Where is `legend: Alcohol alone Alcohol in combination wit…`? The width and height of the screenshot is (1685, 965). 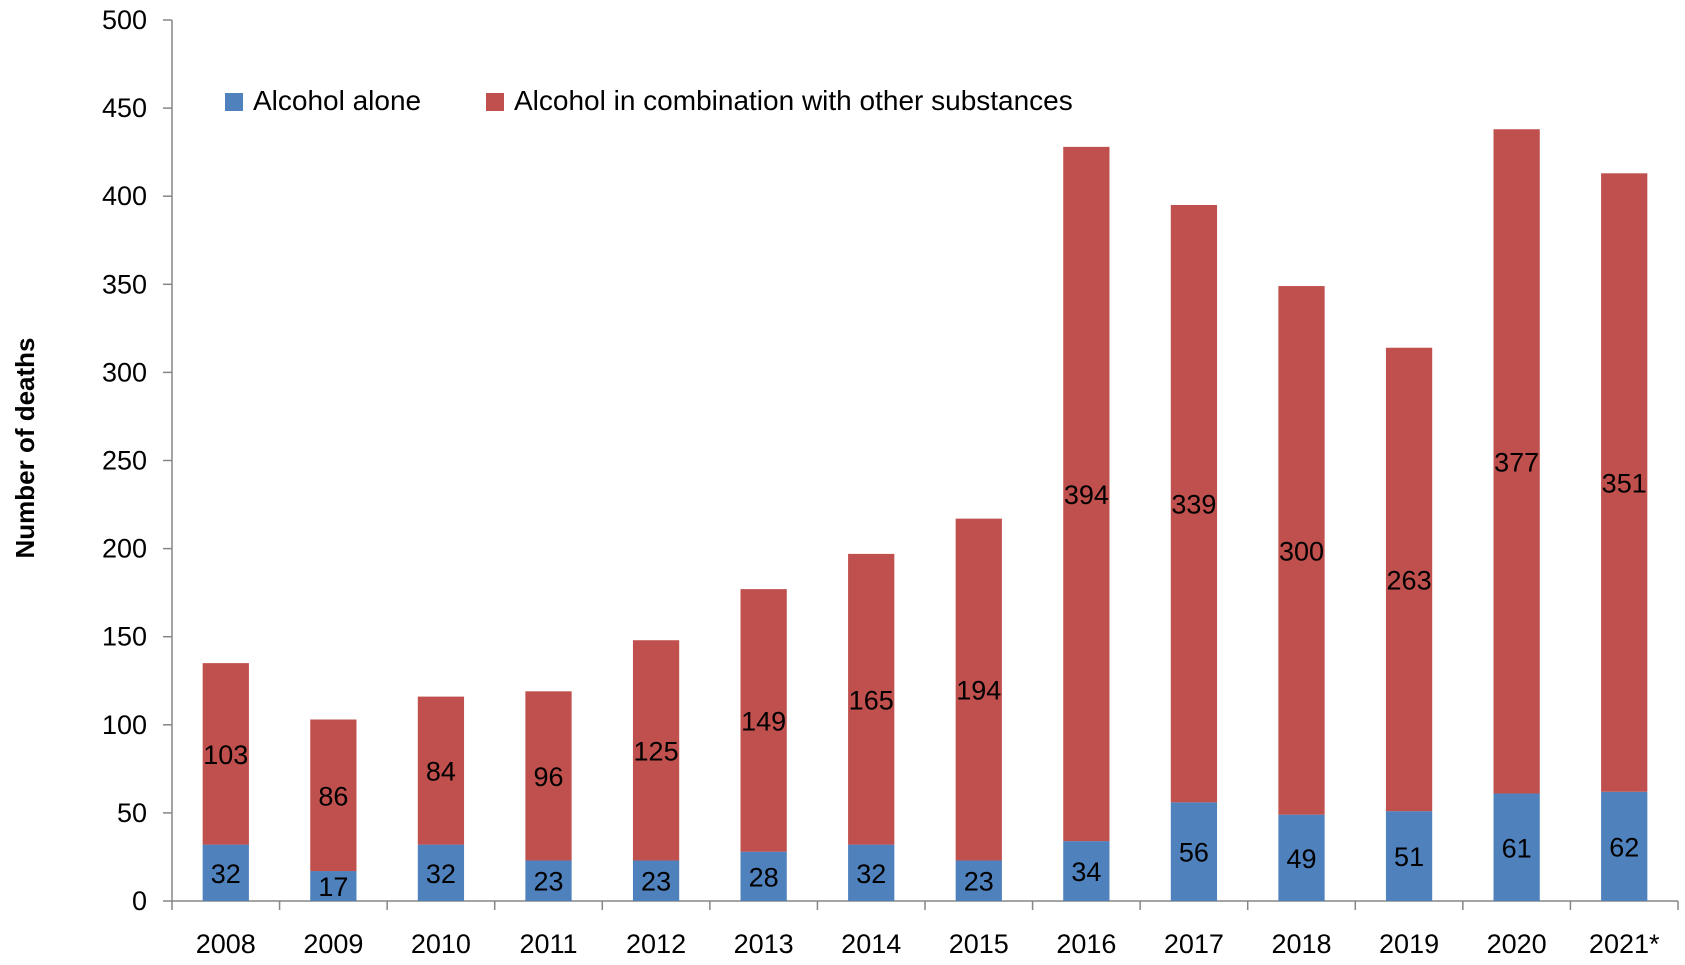 legend: Alcohol alone Alcohol in combination wit… is located at coordinates (649, 100).